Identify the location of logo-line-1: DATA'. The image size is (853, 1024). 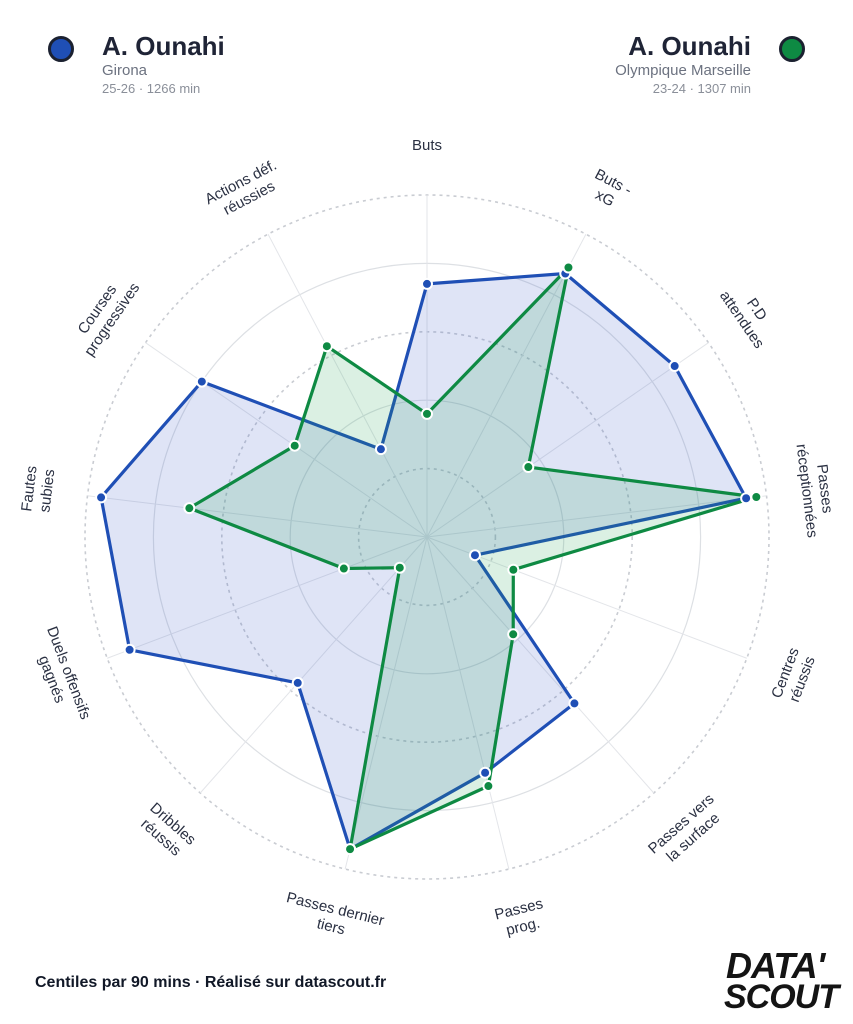
(775, 965).